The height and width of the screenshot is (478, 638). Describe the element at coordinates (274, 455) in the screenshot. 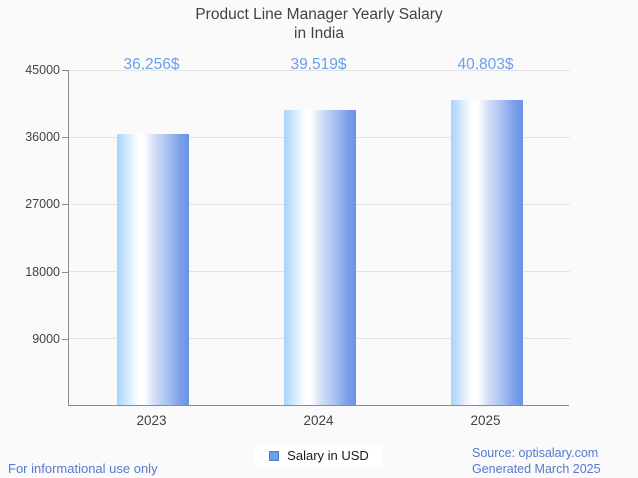

I see `legend-swatch-icon` at that location.